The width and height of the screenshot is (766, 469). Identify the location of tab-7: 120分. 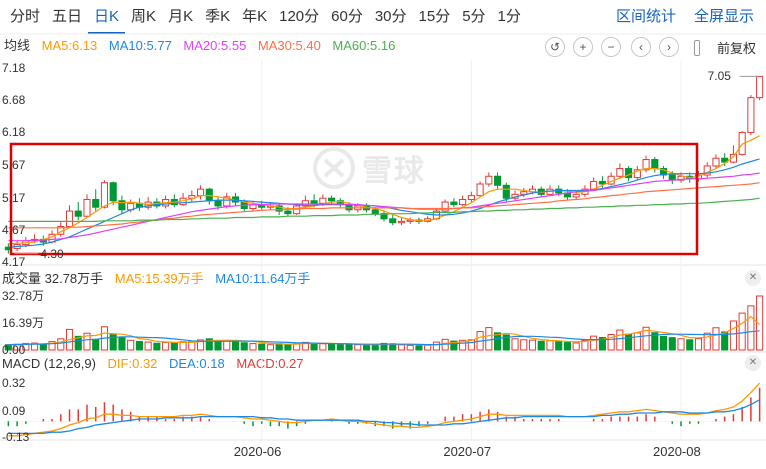
(299, 16).